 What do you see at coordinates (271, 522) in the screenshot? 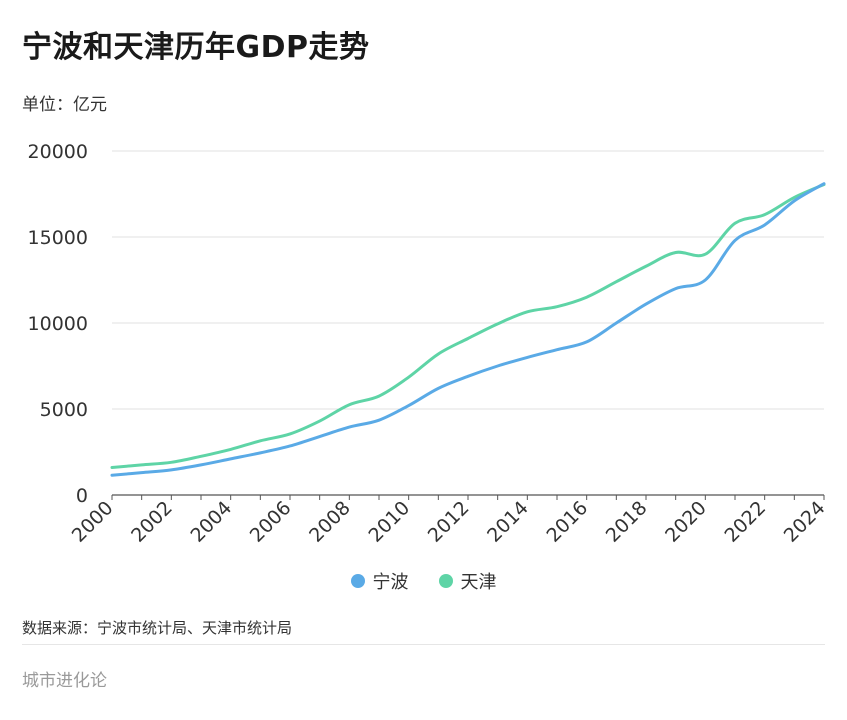
I see `x-tick-label: 2006` at bounding box center [271, 522].